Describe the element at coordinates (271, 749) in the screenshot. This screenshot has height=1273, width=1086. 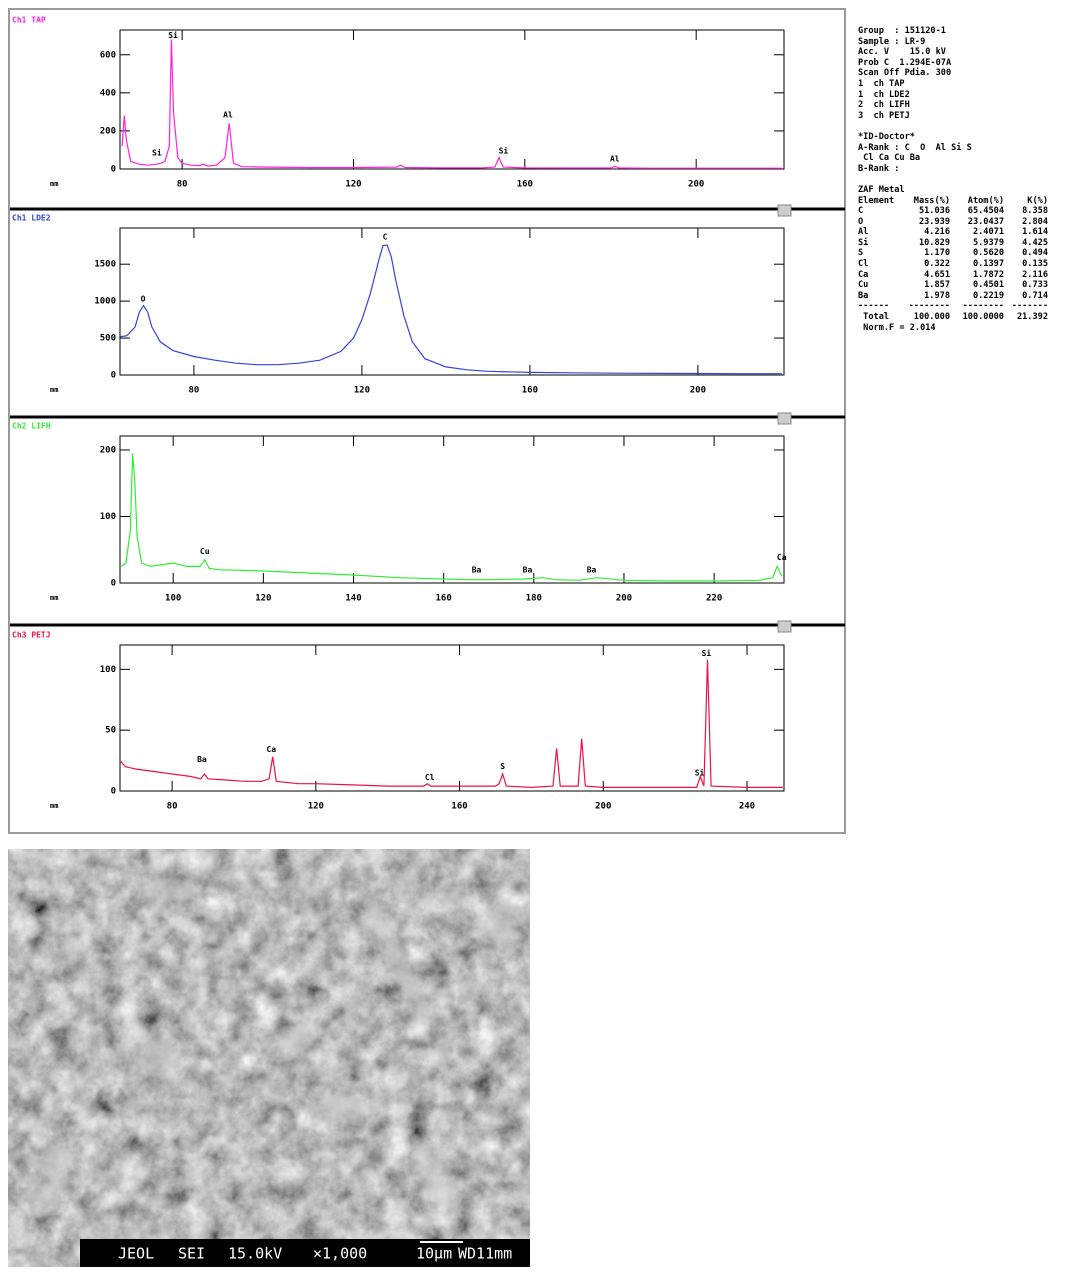
I see `peak-label: Ca` at that location.